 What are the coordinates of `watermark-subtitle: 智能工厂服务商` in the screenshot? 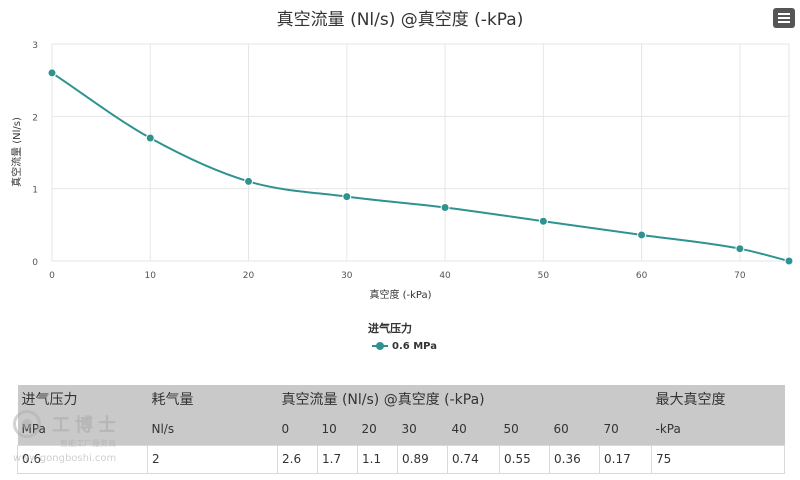 It's located at (88, 443).